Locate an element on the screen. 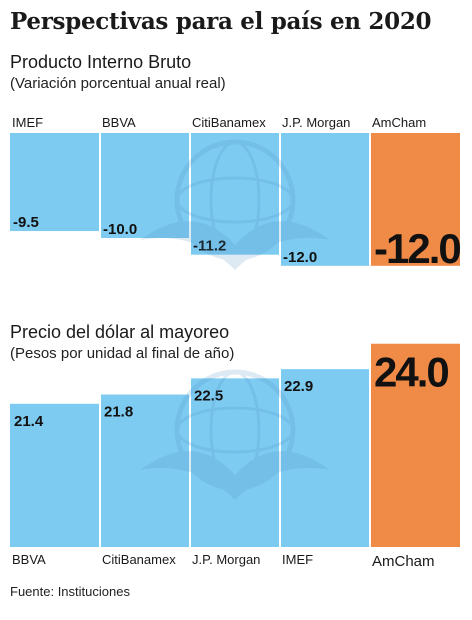 The height and width of the screenshot is (620, 472). gdp-category-label: CitiBanamex is located at coordinates (229, 122).